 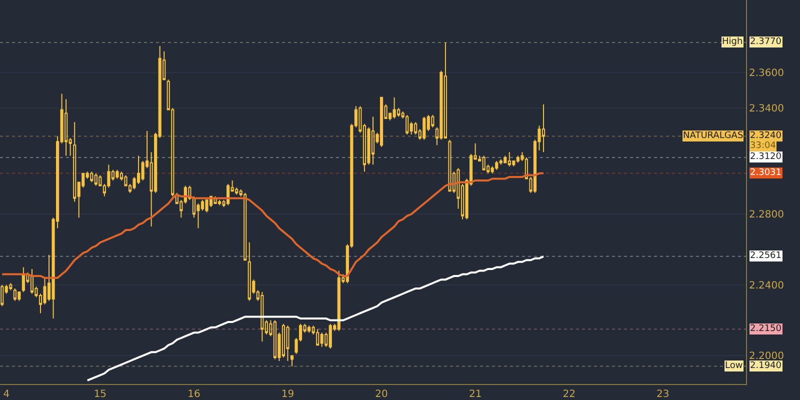 I want to click on x-tick-label: 20, so click(x=381, y=394).